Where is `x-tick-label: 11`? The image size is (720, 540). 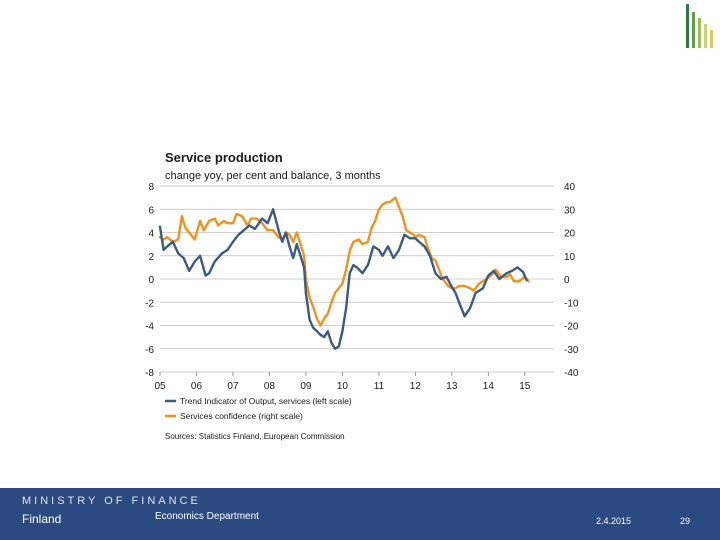
x-tick-label: 11 is located at coordinates (379, 386).